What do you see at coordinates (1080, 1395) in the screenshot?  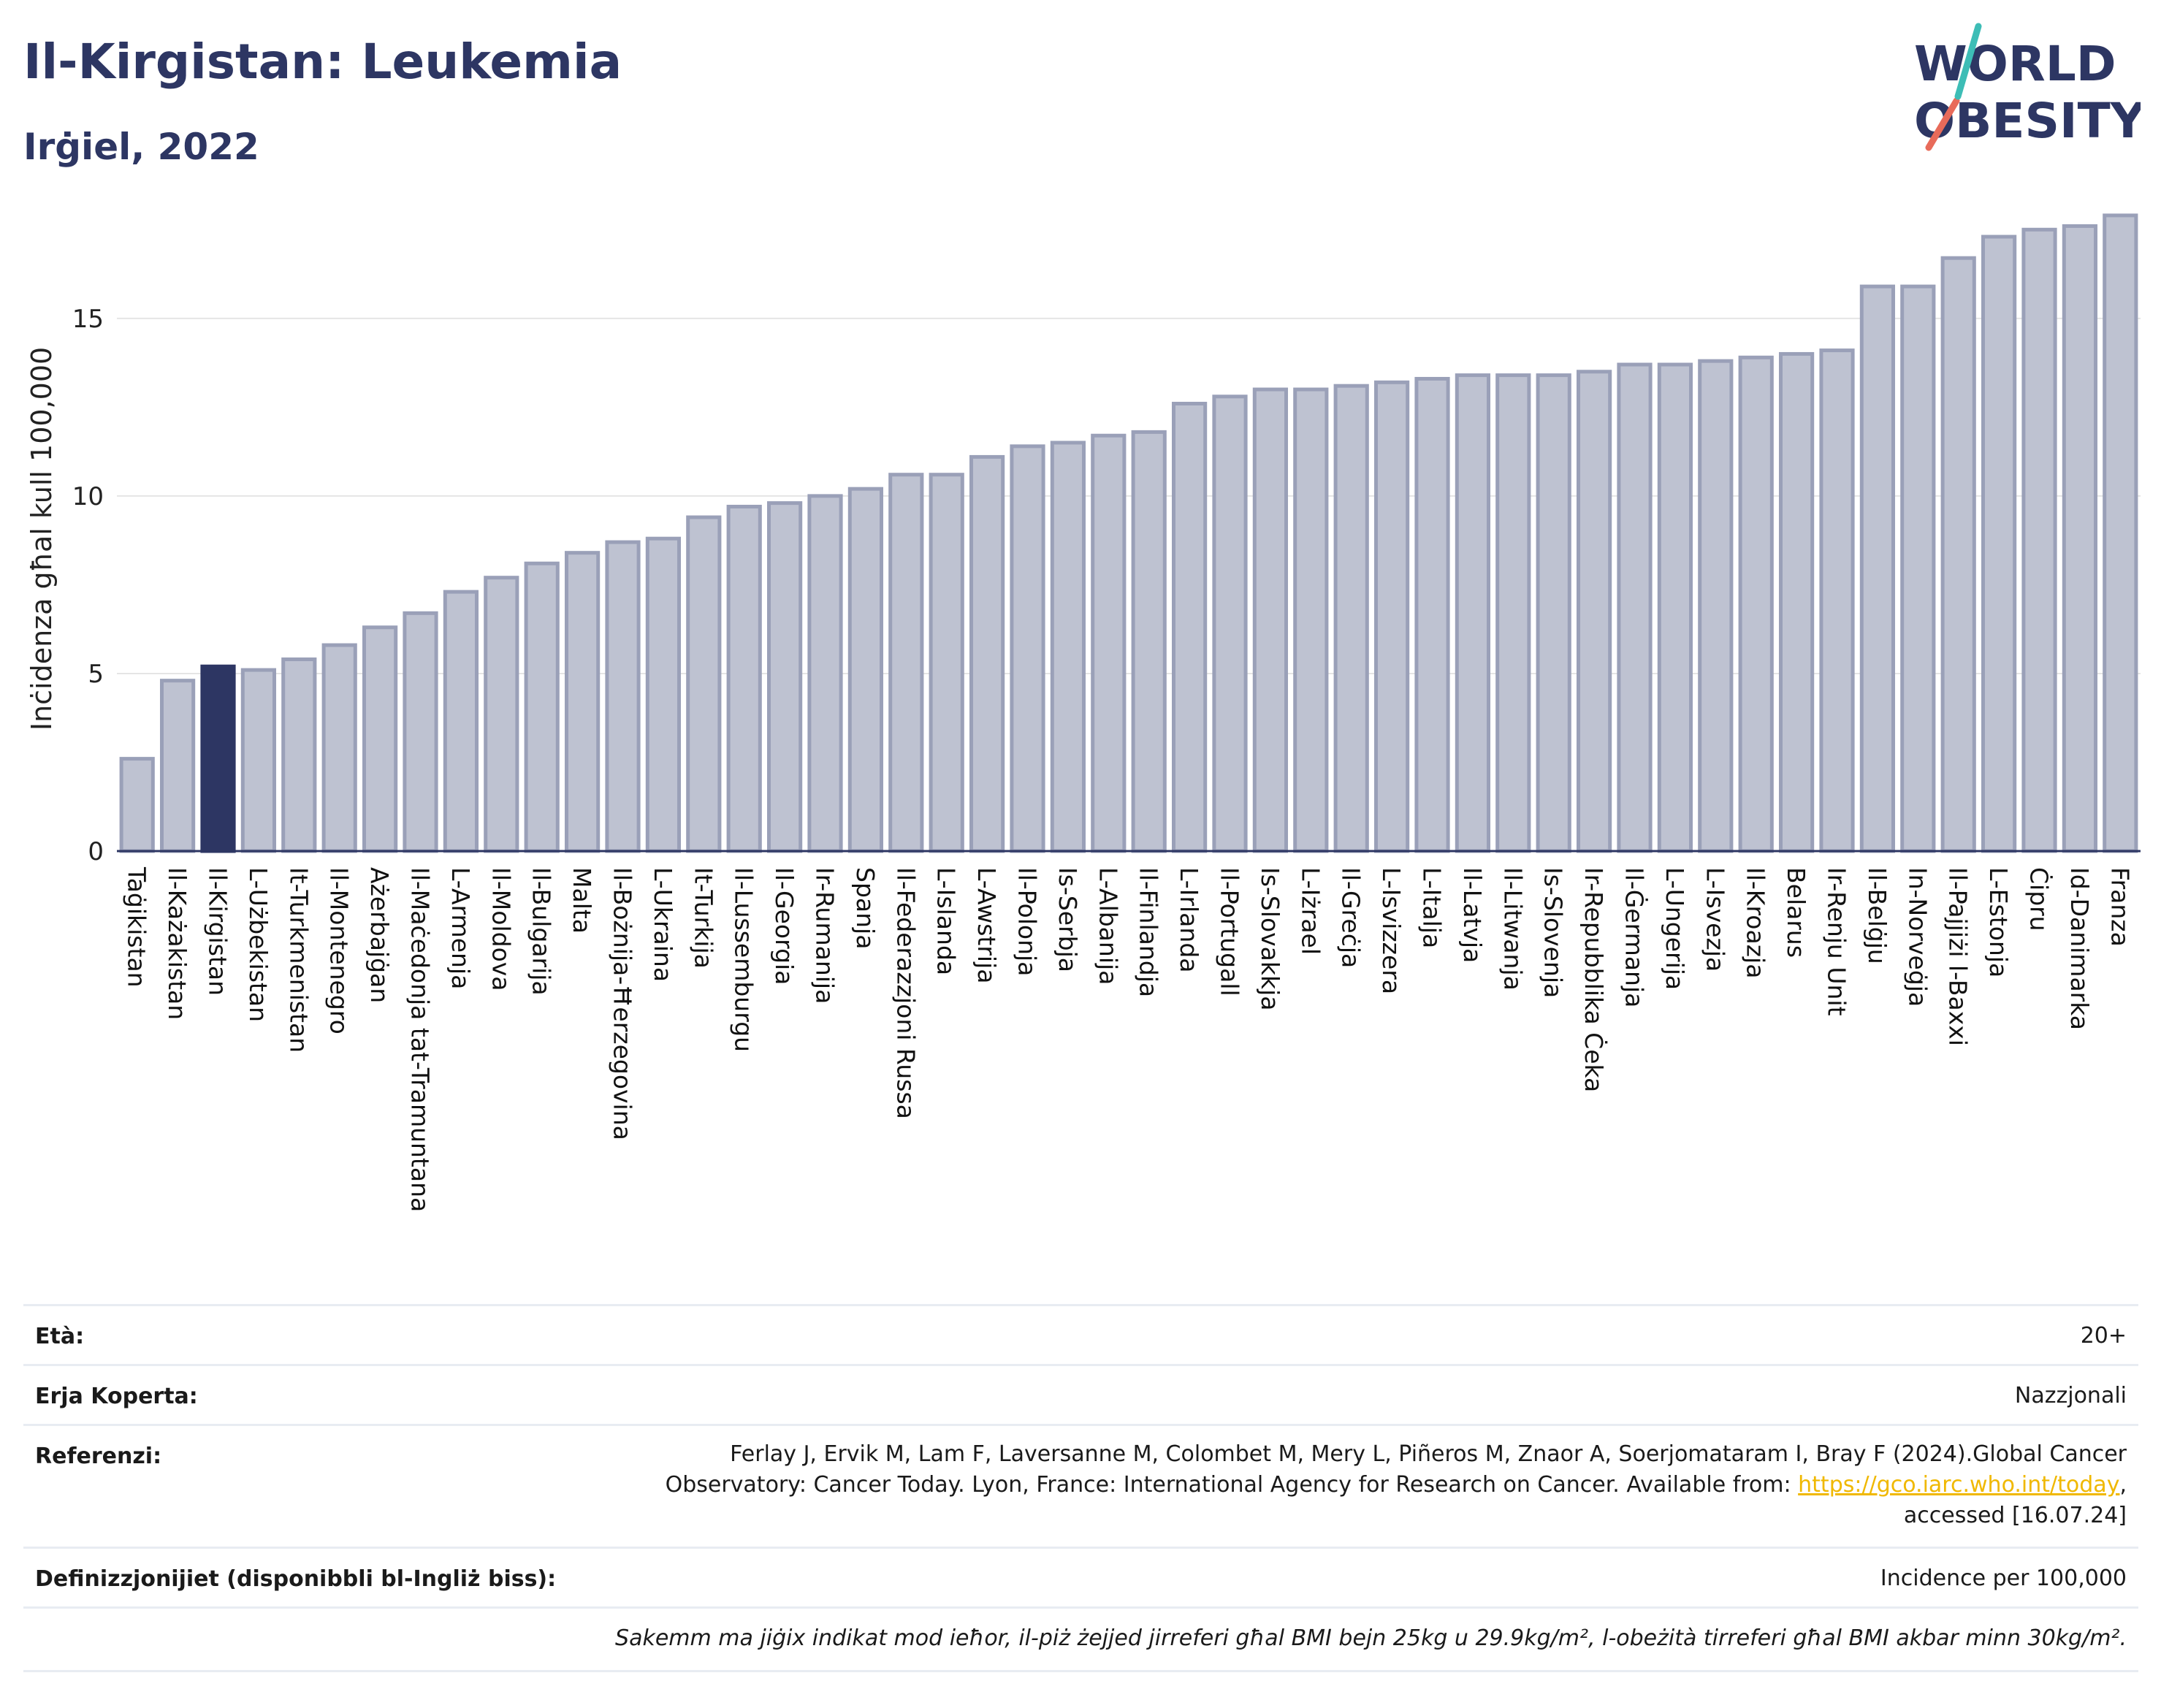 I see `info-row-coverage: Erja Koperta: Nazzjonali` at bounding box center [1080, 1395].